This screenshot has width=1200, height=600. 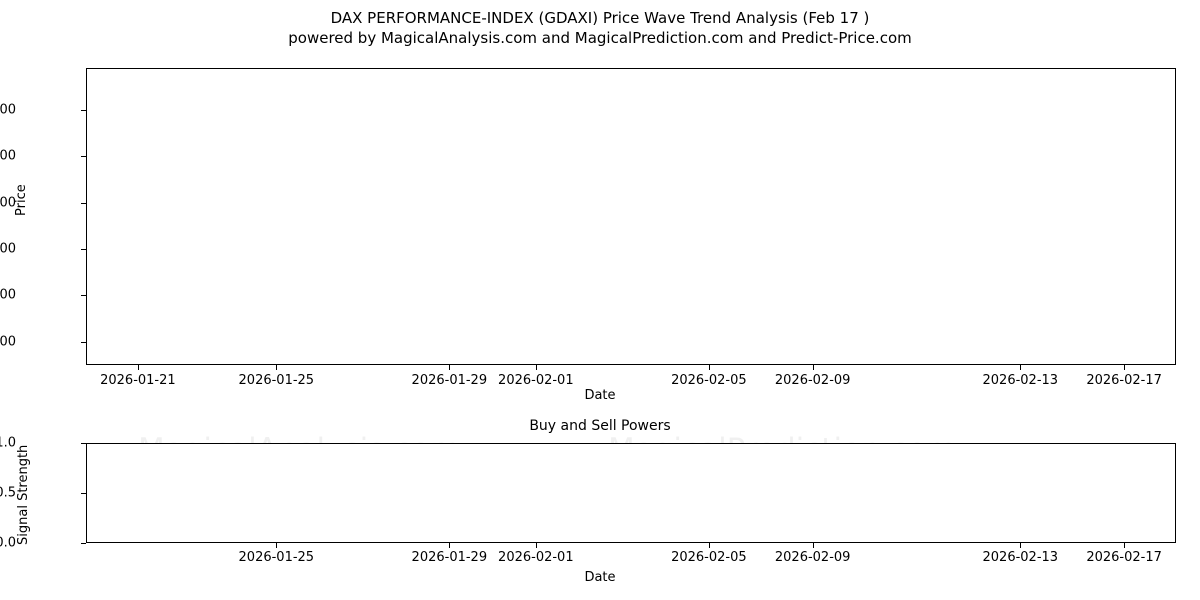 What do you see at coordinates (1020, 380) in the screenshot?
I see `price-x-tick-label: 2026-02-13` at bounding box center [1020, 380].